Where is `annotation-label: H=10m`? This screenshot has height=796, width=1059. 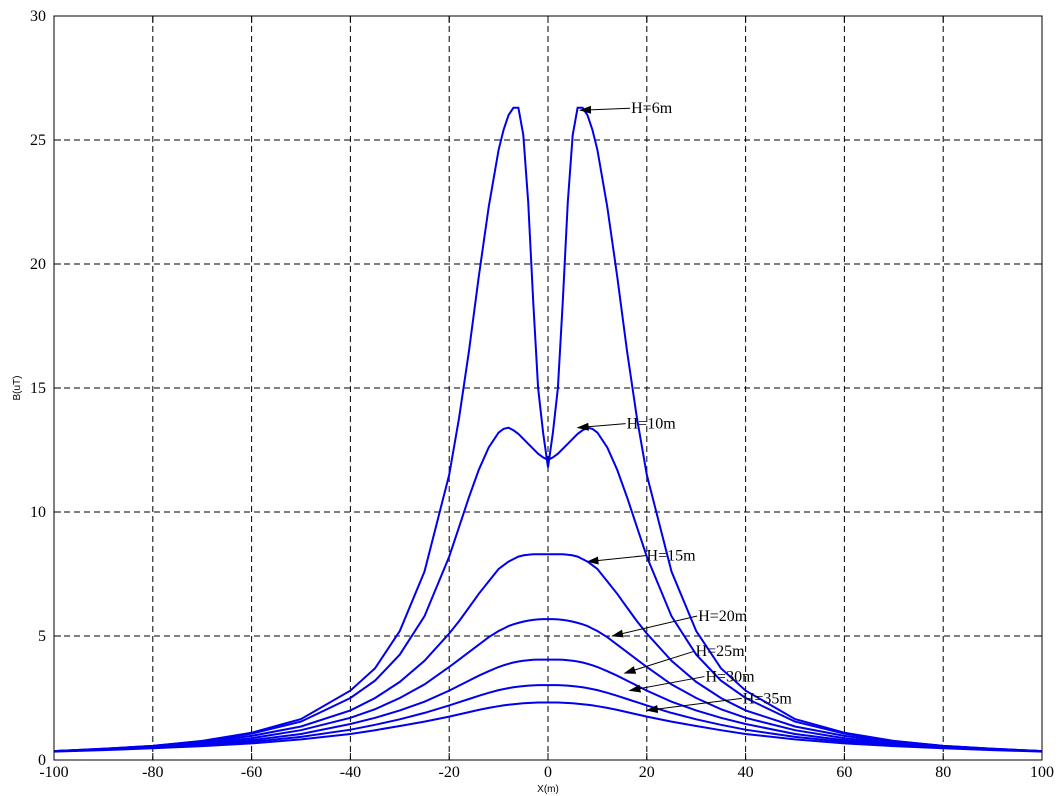 annotation-label: H=10m is located at coordinates (652, 424).